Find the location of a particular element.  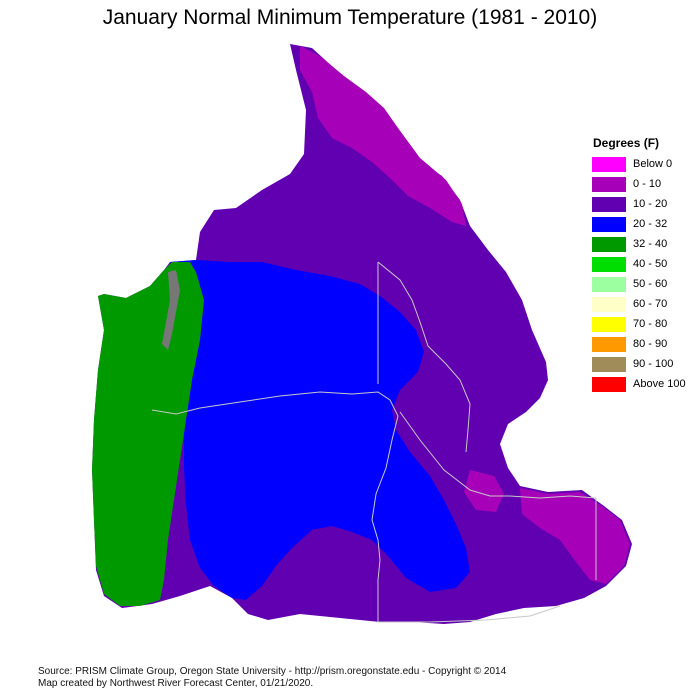

legend-label: 90 - 100 is located at coordinates (653, 364).